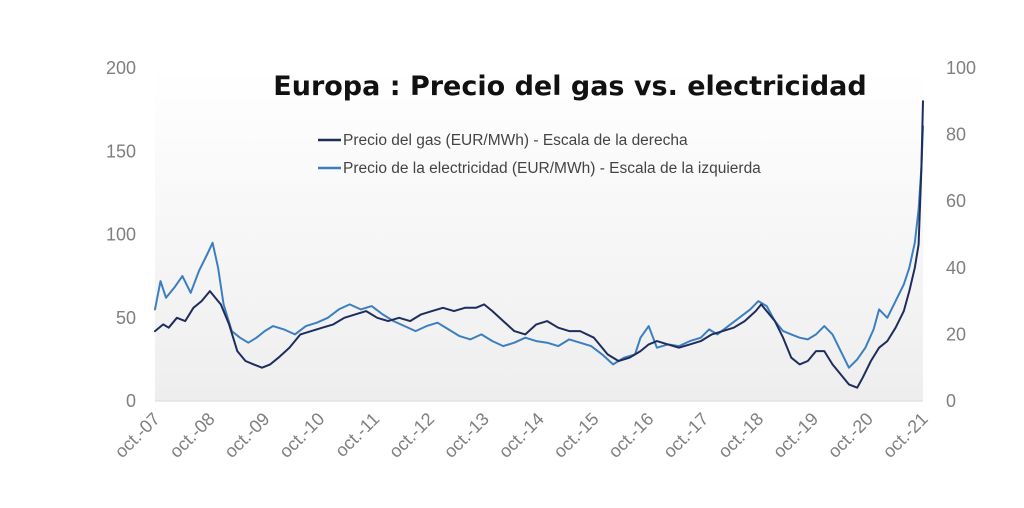 The height and width of the screenshot is (508, 1024). I want to click on y-left-tick-label: 150, so click(121, 151).